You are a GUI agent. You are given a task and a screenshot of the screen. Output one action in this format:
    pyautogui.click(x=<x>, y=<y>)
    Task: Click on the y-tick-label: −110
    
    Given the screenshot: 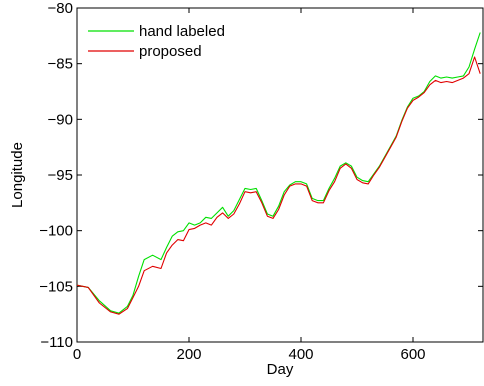 What is the action you would take?
    pyautogui.click(x=56, y=342)
    